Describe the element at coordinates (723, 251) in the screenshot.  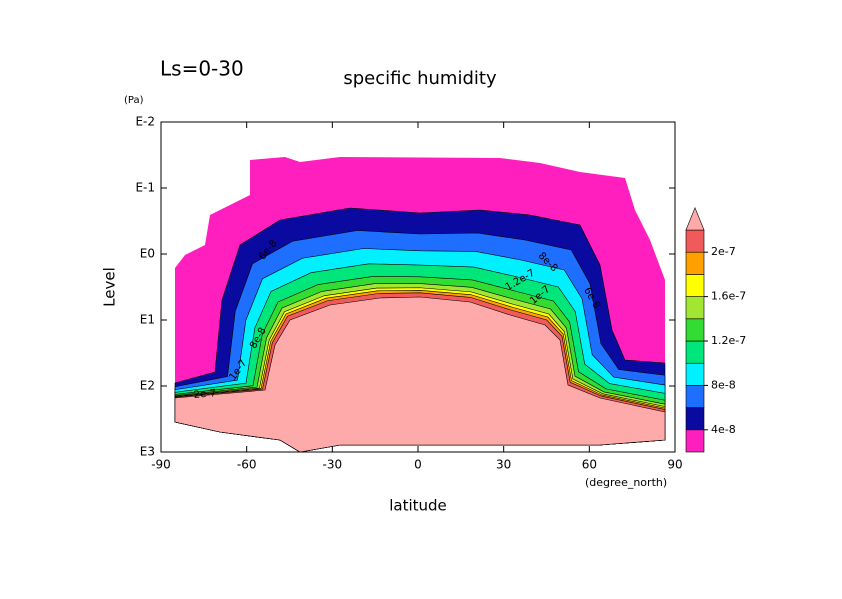
I see `colorbar-label: 2e-7` at that location.